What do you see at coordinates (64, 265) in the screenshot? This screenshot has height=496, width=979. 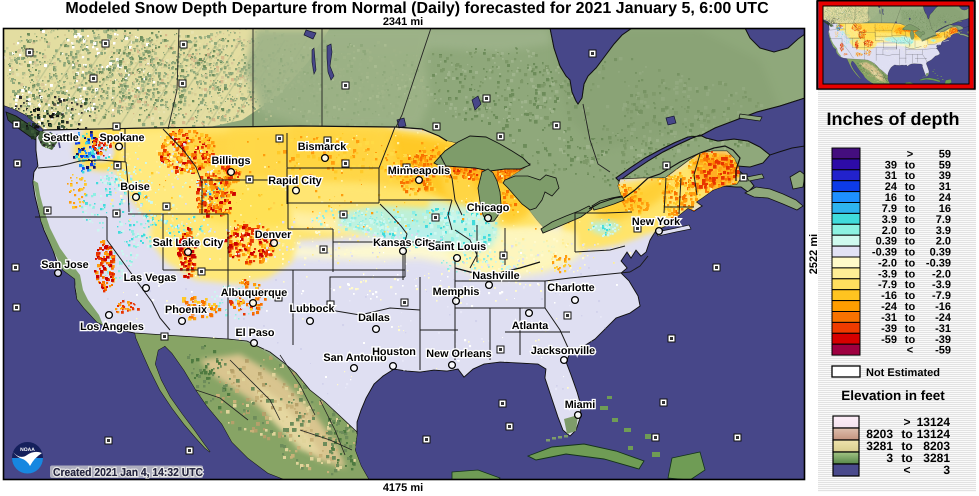 I see `svg-text: San Jose` at bounding box center [64, 265].